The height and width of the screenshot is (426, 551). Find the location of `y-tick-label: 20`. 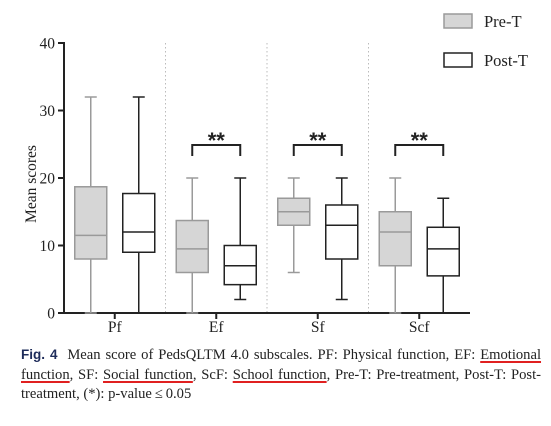

y-tick-label: 20 is located at coordinates (48, 179).